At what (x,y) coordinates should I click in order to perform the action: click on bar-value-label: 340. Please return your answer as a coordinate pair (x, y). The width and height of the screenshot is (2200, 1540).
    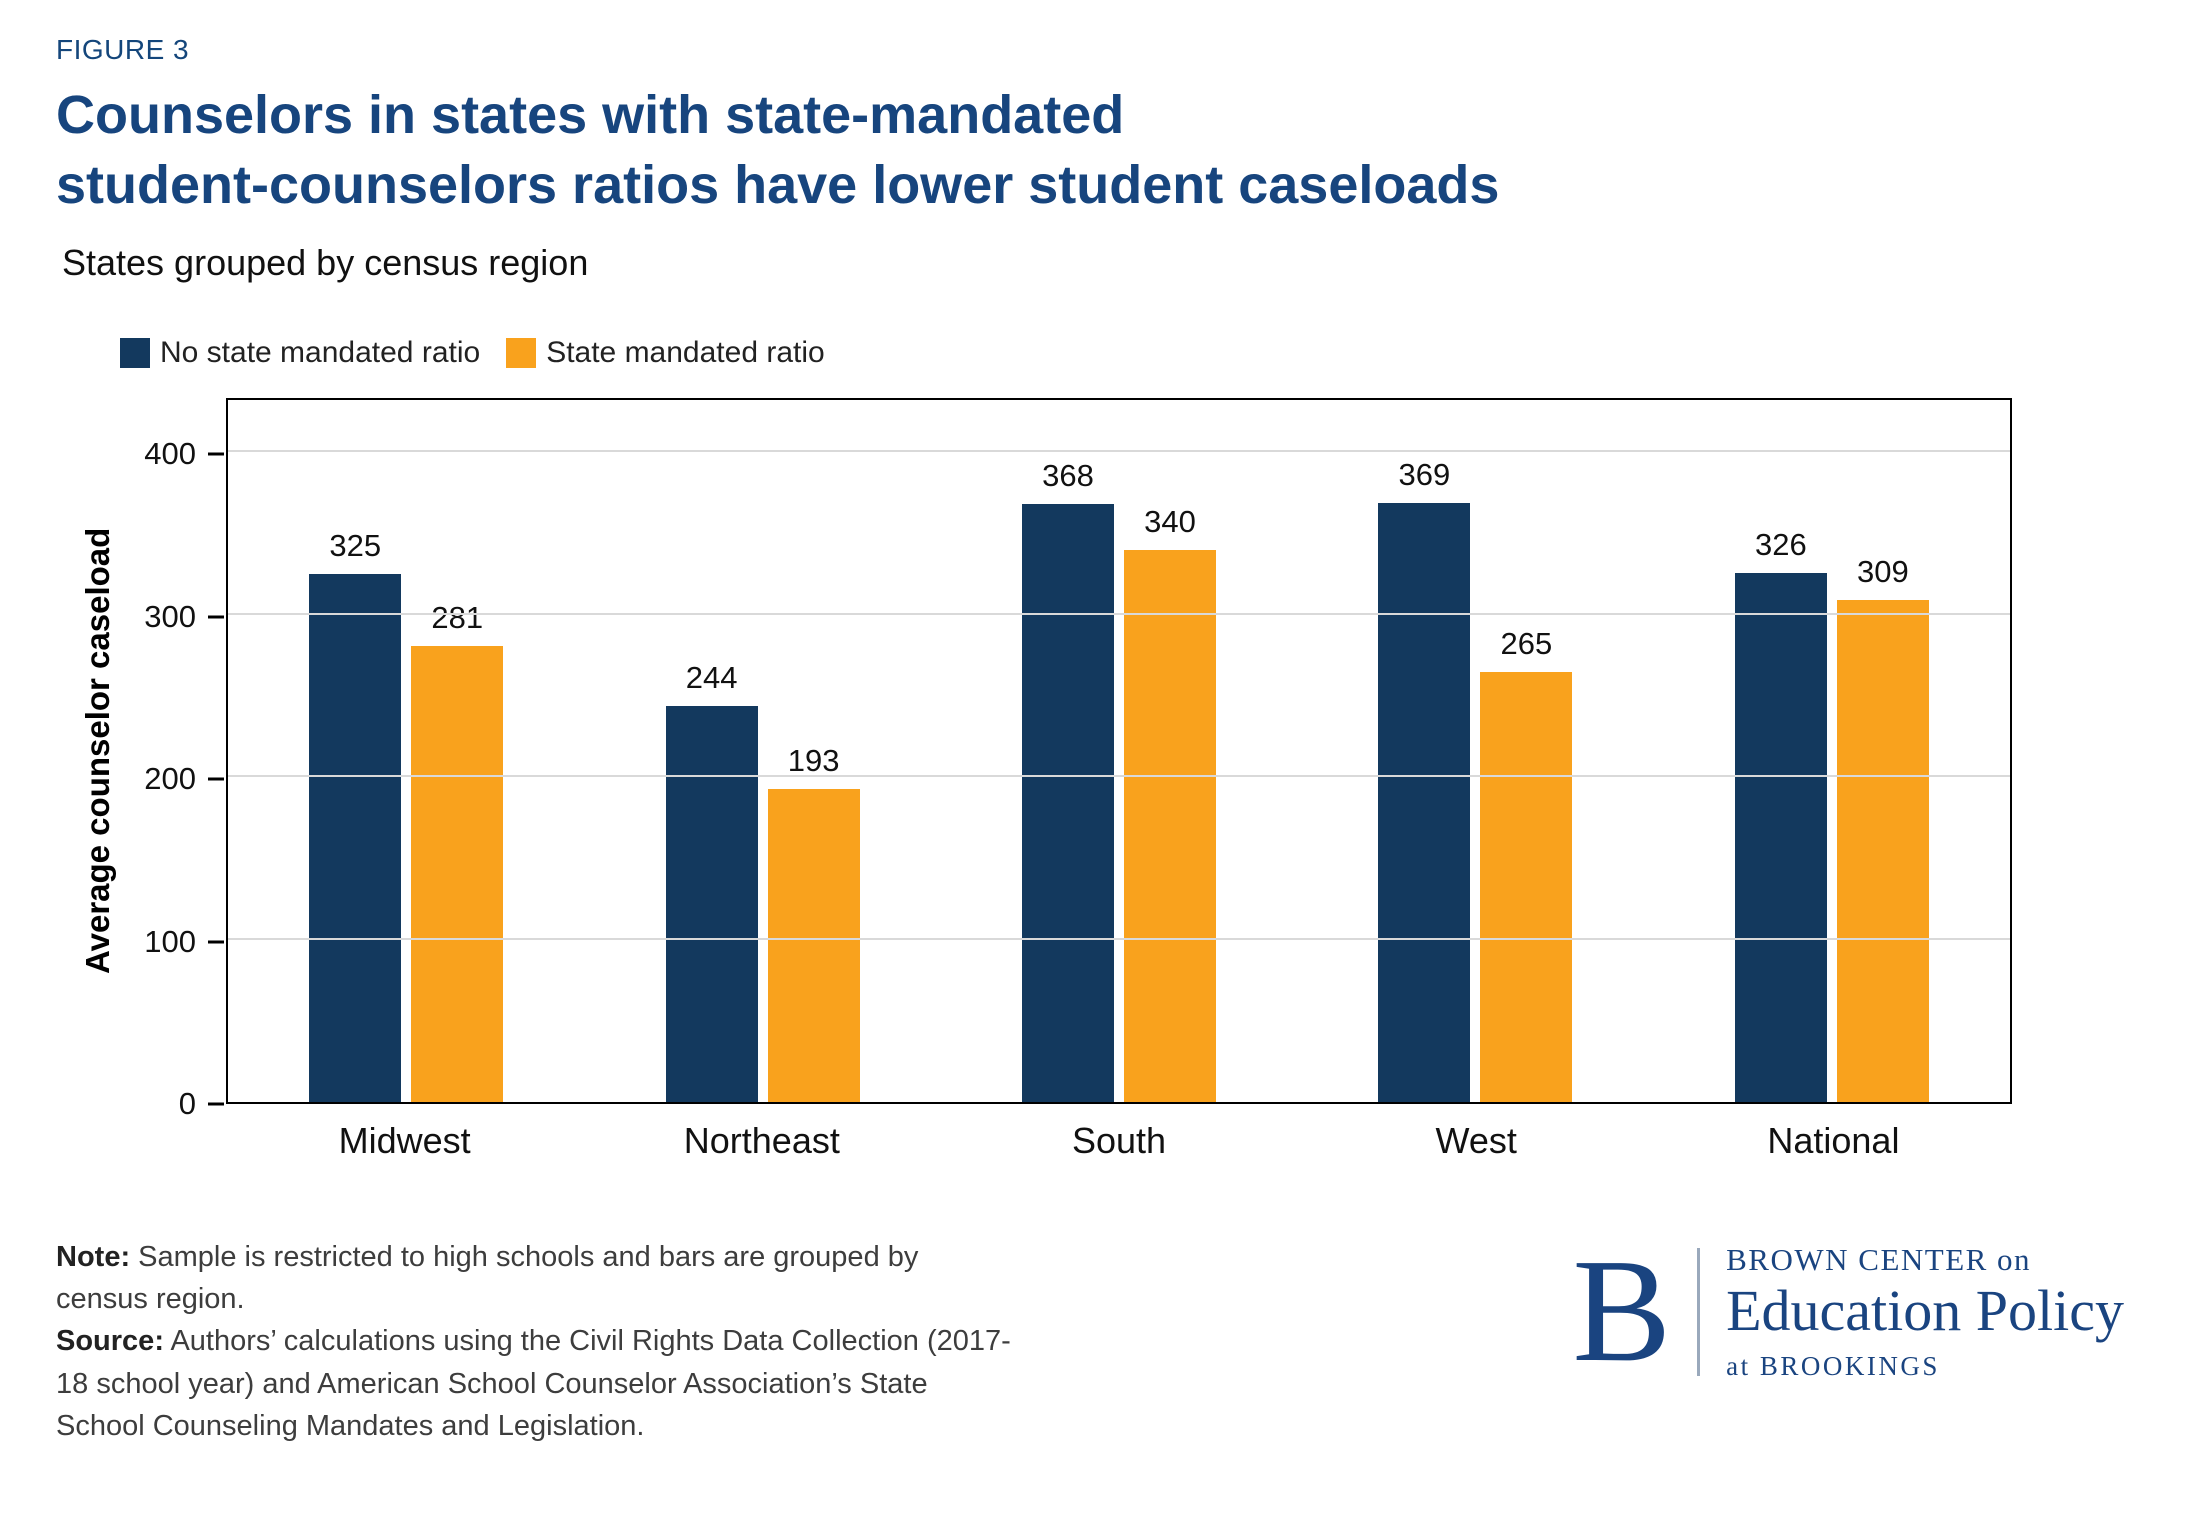
    Looking at the image, I should click on (1170, 521).